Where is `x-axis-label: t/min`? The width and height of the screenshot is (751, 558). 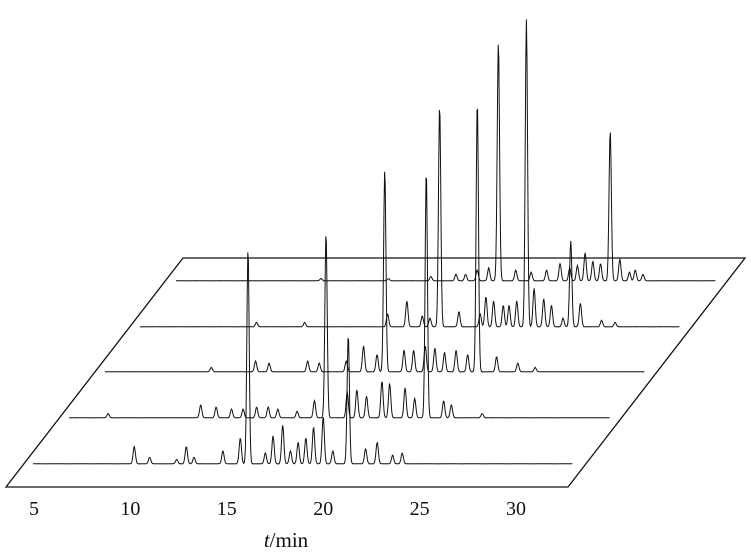 x-axis-label: t/min is located at coordinates (286, 540).